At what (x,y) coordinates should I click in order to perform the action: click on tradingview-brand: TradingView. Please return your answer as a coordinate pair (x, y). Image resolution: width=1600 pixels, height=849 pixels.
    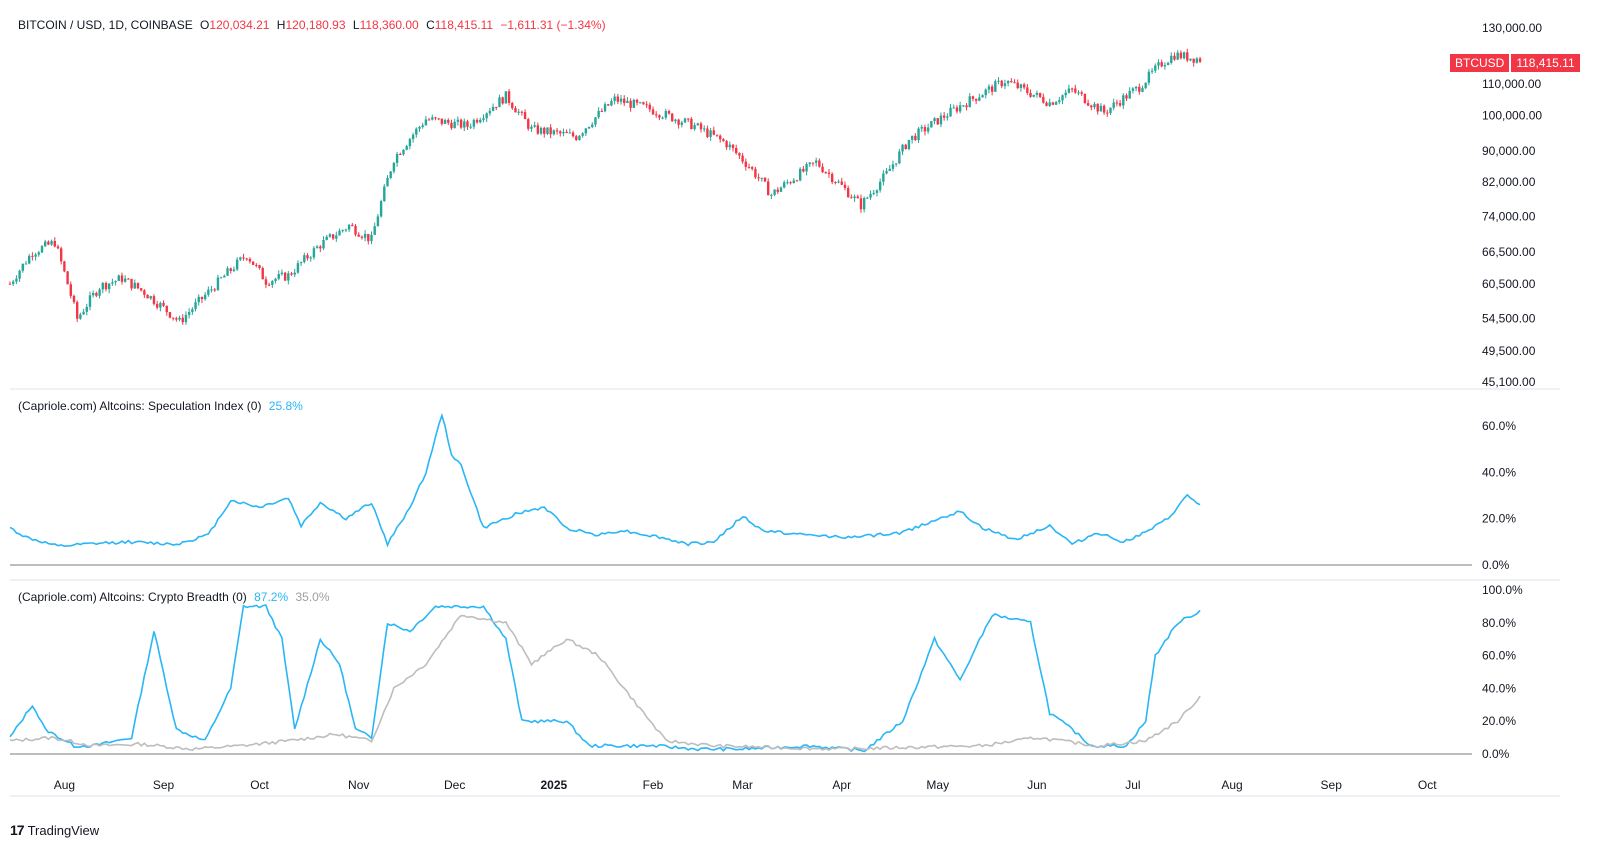
    Looking at the image, I should click on (63, 830).